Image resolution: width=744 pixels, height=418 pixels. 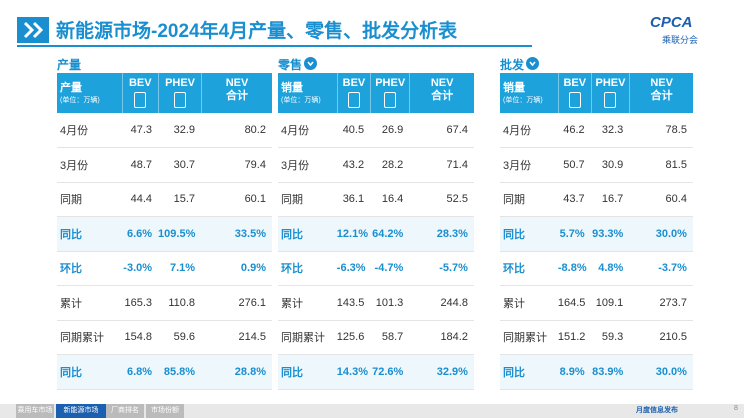 I want to click on section-label: 产量, so click(x=69, y=65).